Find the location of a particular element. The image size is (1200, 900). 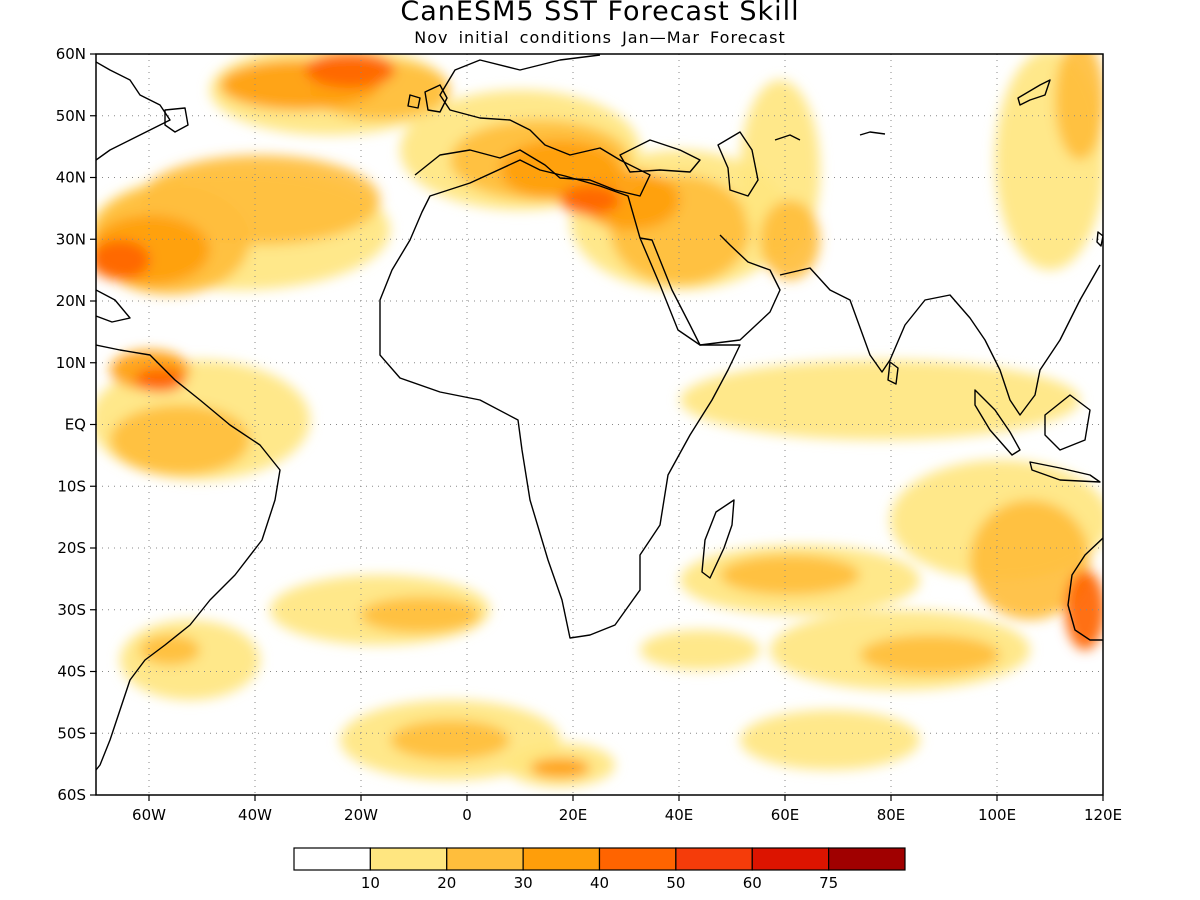

europe-coastline is located at coordinates (532, 125).